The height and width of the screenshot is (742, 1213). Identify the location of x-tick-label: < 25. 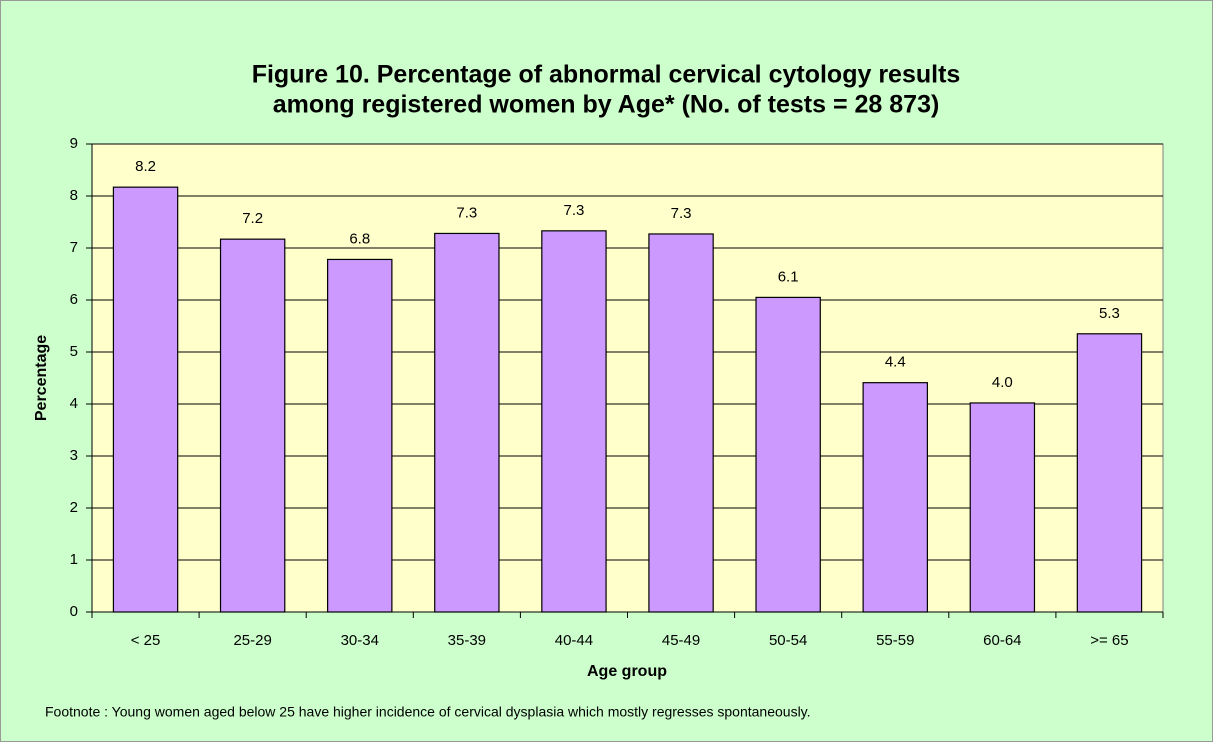
(146, 640).